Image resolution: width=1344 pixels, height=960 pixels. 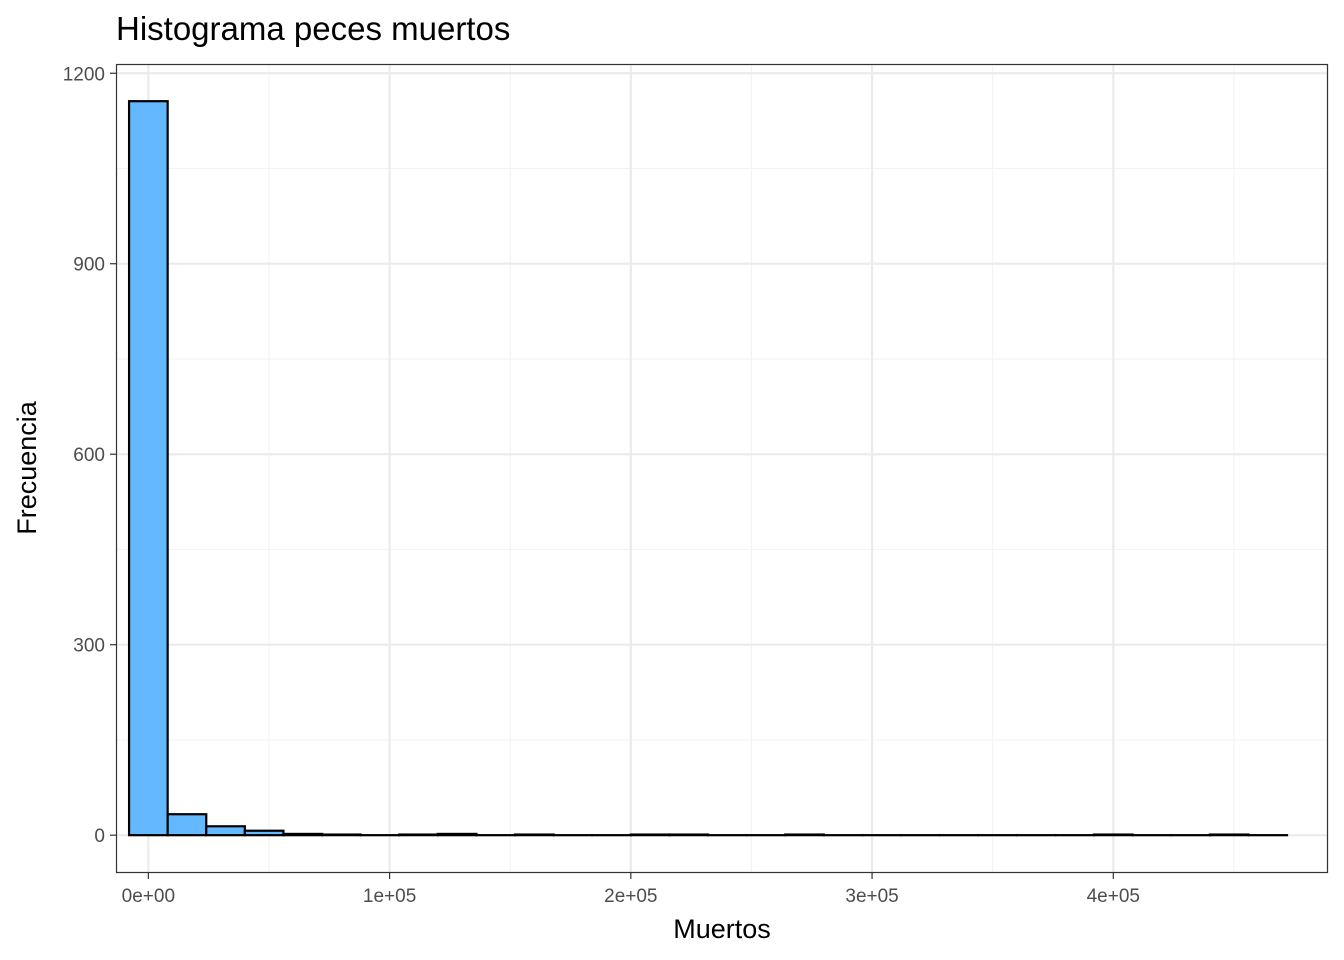 What do you see at coordinates (89, 646) in the screenshot?
I see `y-tick-label: 300` at bounding box center [89, 646].